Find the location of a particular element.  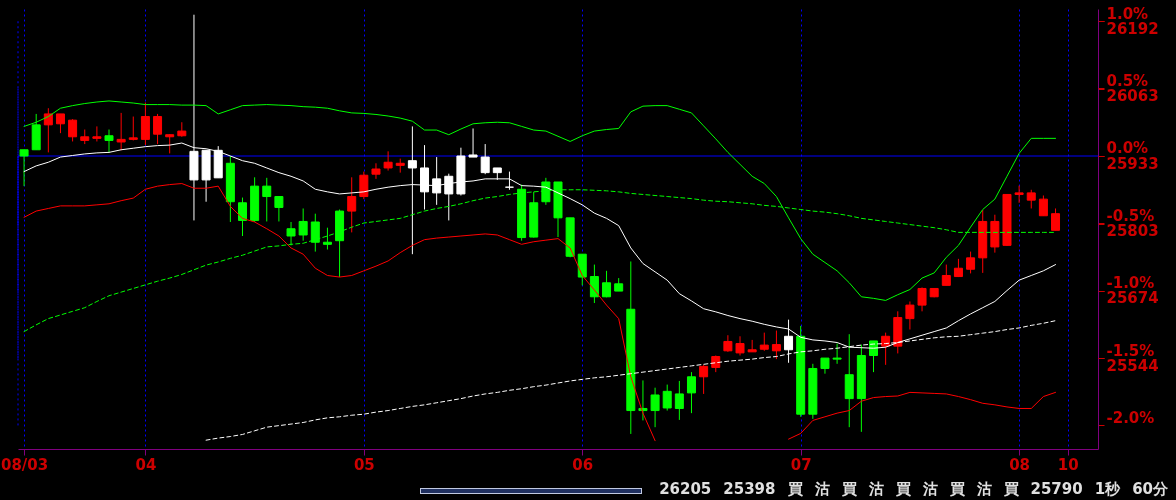

x-tick-label: 07 is located at coordinates (801, 464).